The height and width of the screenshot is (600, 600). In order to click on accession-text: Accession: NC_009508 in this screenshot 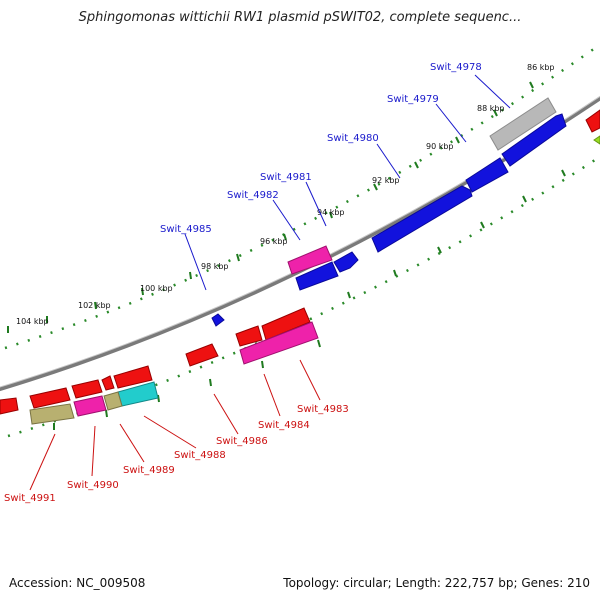, I will do `click(77, 583)`.